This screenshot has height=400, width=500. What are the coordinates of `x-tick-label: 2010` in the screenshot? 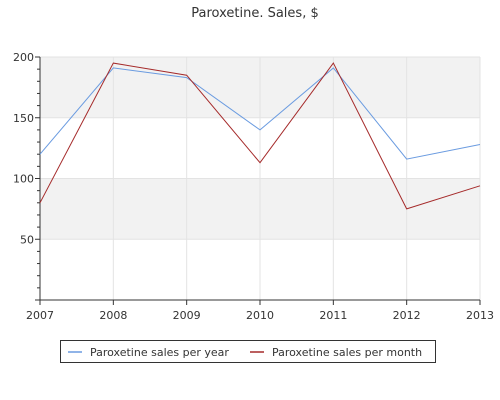 It's located at (260, 315).